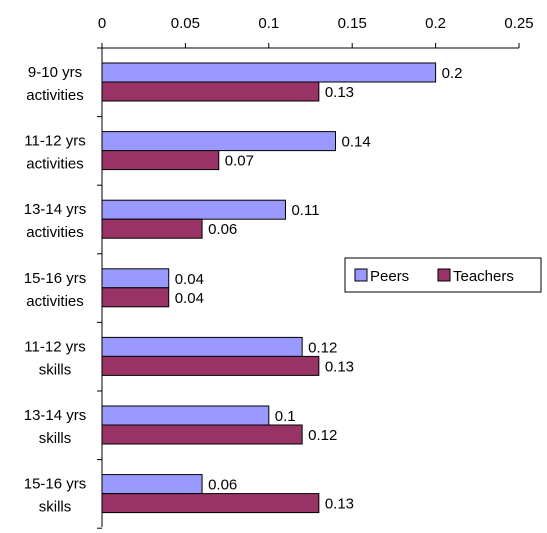 This screenshot has height=533, width=547. What do you see at coordinates (483, 276) in the screenshot?
I see `legend-label: Teachers` at bounding box center [483, 276].